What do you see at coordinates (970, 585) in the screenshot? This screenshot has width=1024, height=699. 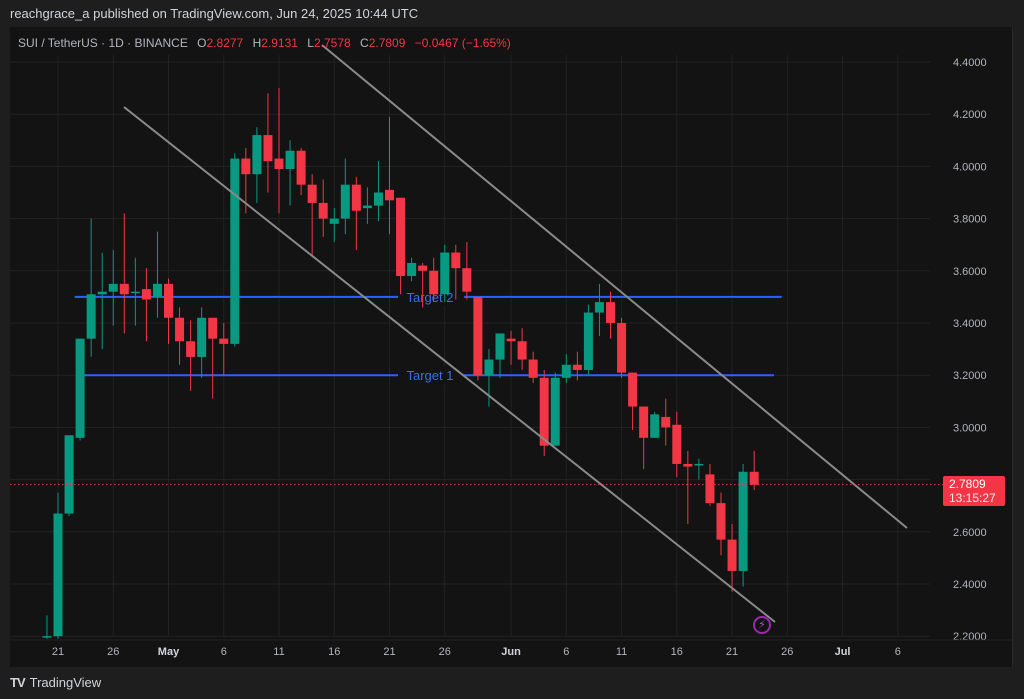 I see `price-tick-label: 2.4000` at bounding box center [970, 585].